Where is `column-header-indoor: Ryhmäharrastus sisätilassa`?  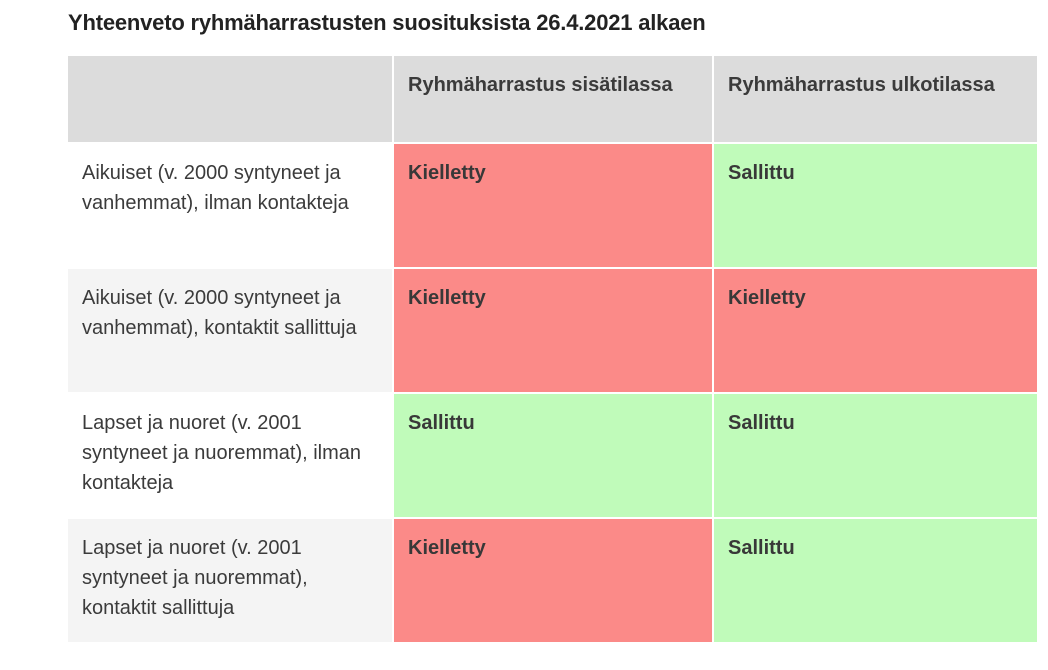 column-header-indoor: Ryhmäharrastus sisätilassa is located at coordinates (553, 99).